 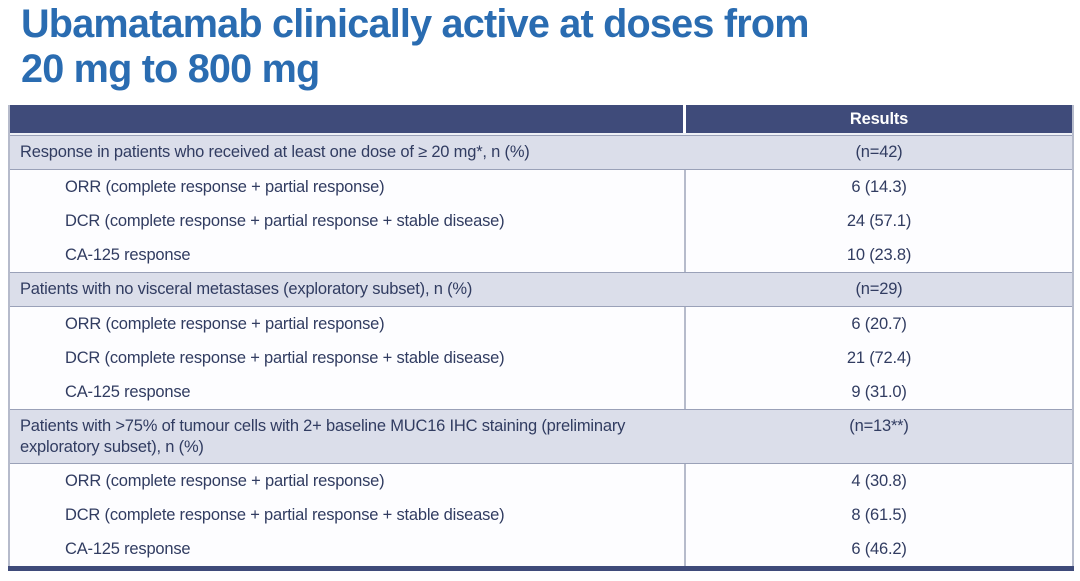 What do you see at coordinates (541, 568) in the screenshot?
I see `cutoff-next-section-bar` at bounding box center [541, 568].